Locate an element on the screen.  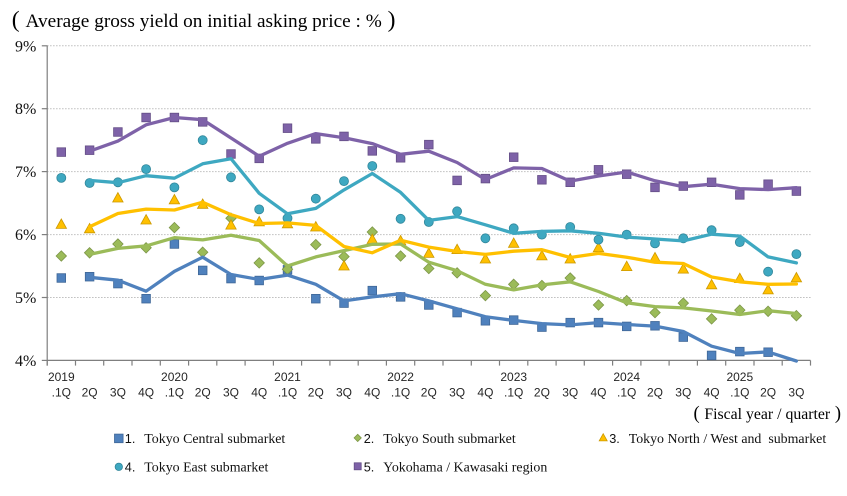
svg-text: 5% is located at coordinates (25, 298).